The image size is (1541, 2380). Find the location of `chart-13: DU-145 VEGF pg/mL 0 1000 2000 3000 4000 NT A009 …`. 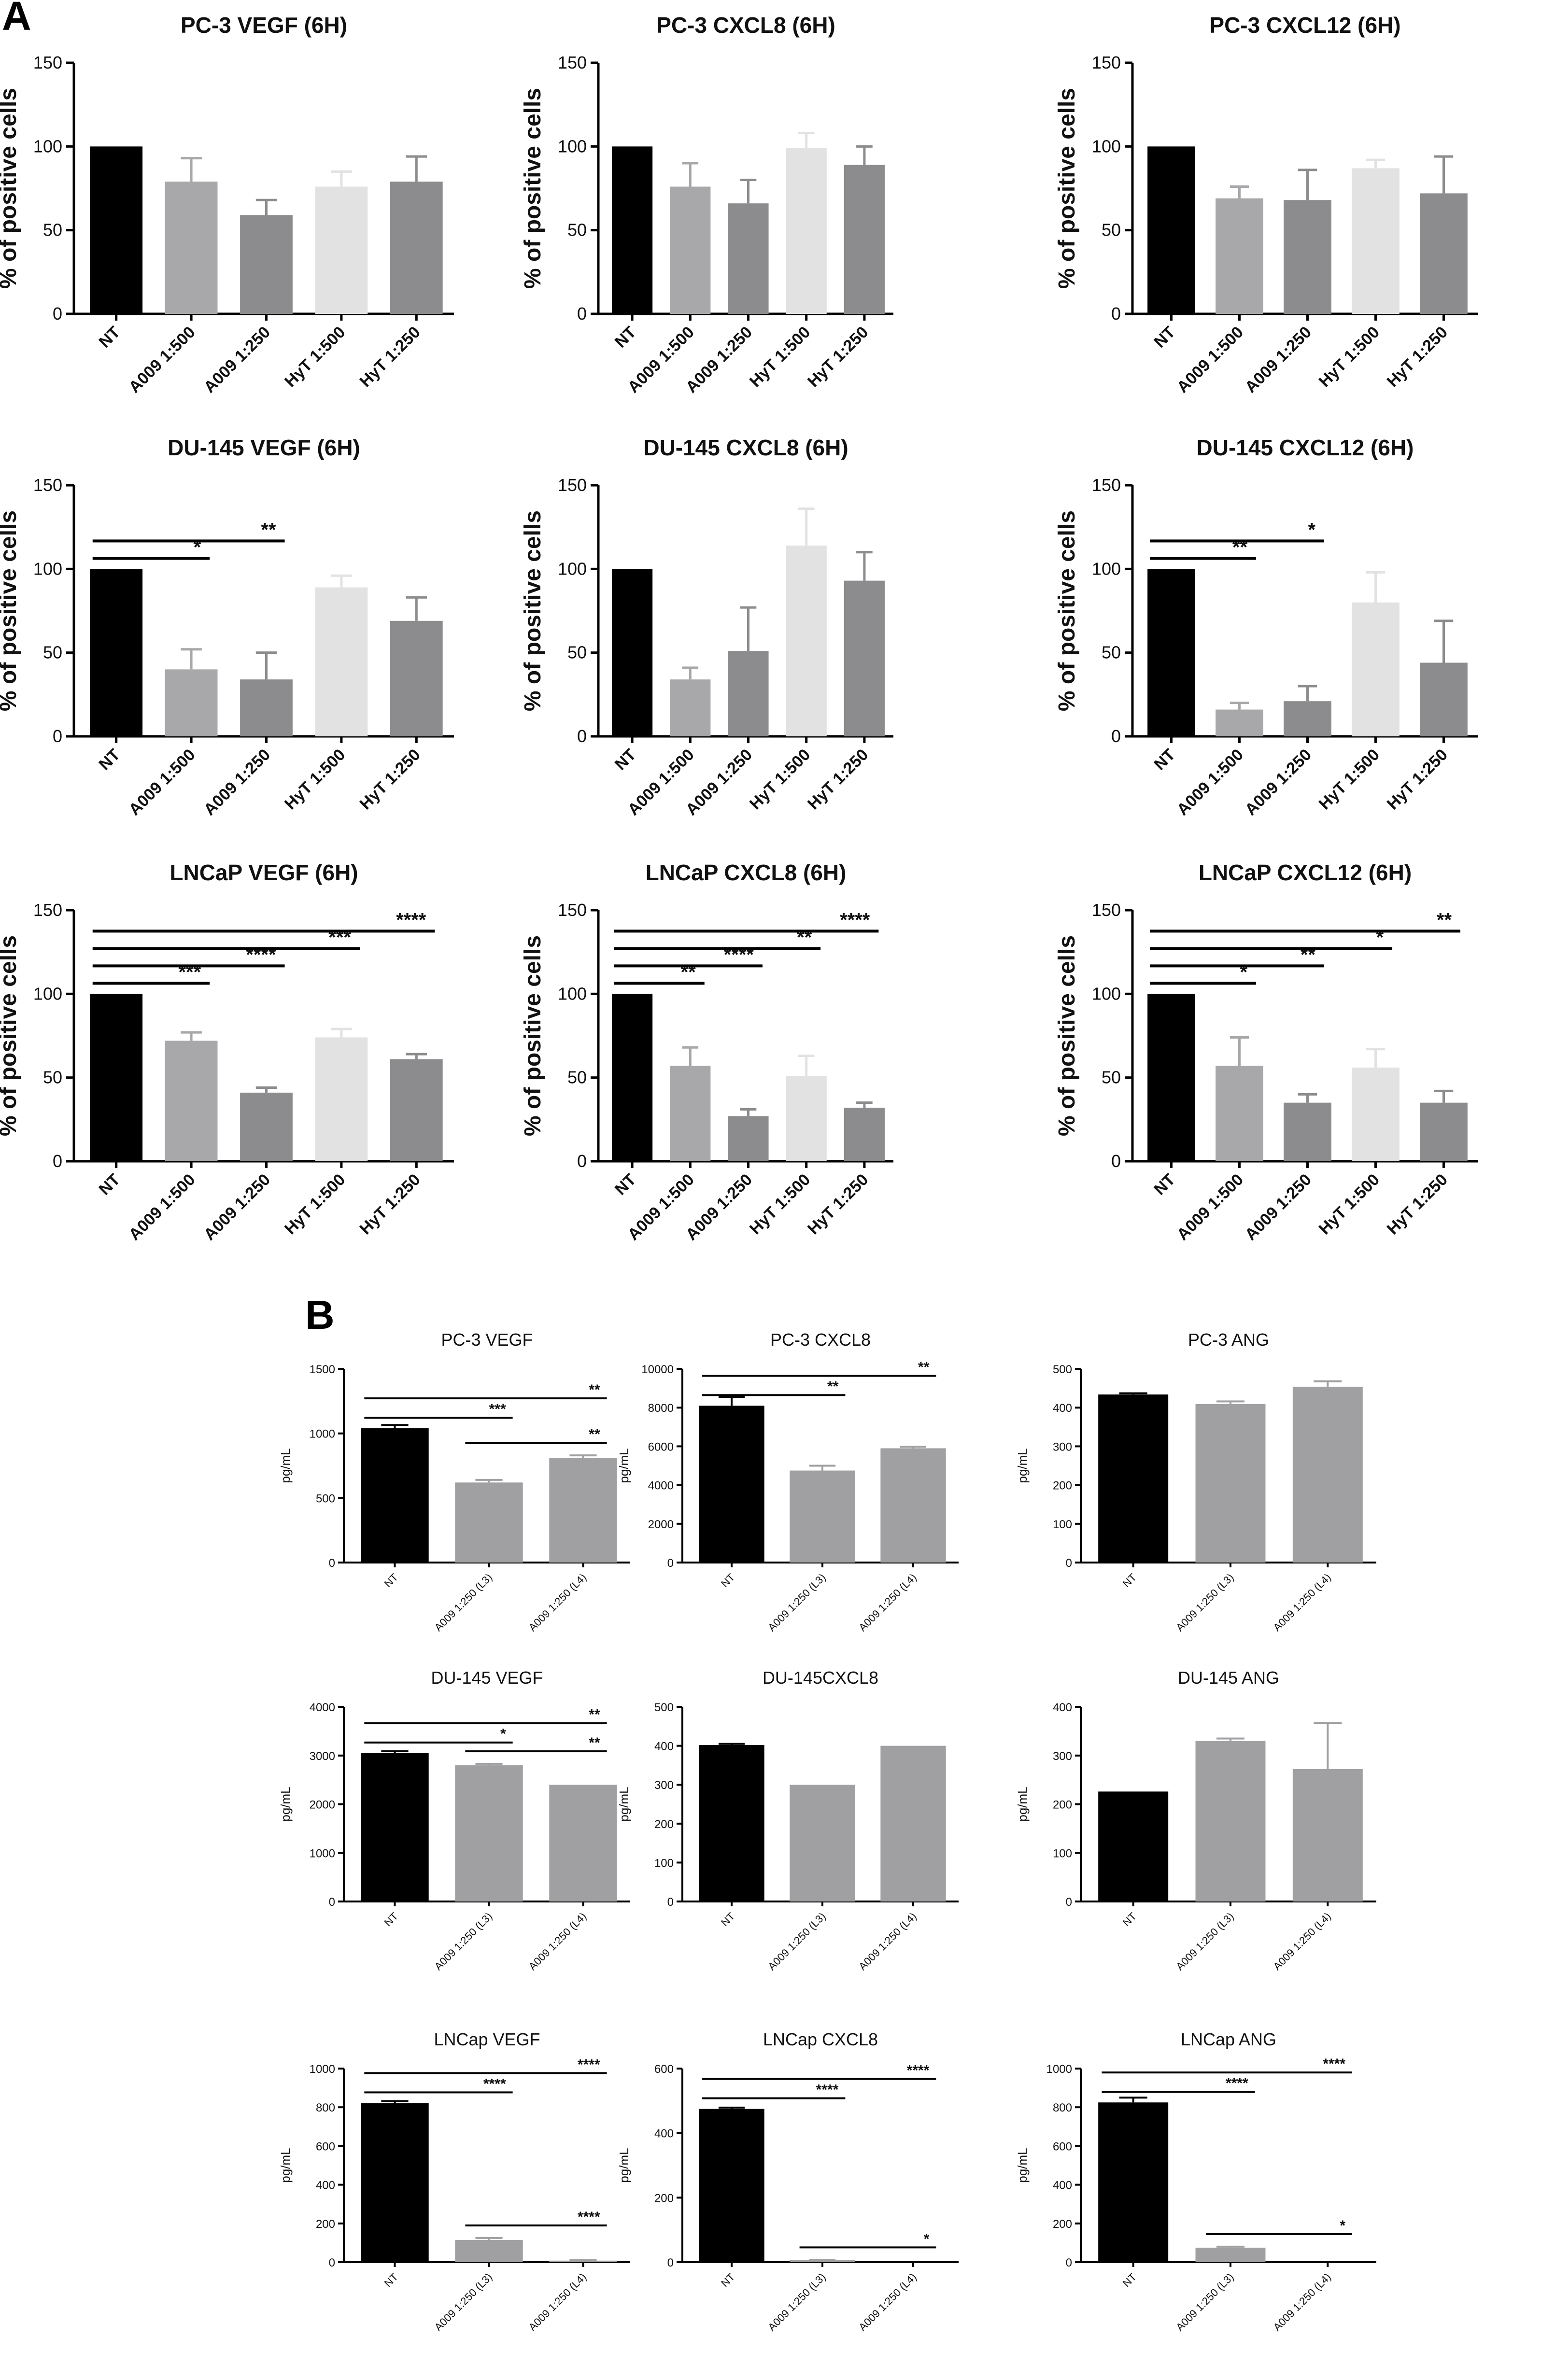

chart-13: DU-145 VEGF pg/mL 0 1000 2000 3000 4000 NT A009 … is located at coordinates (454, 1820).